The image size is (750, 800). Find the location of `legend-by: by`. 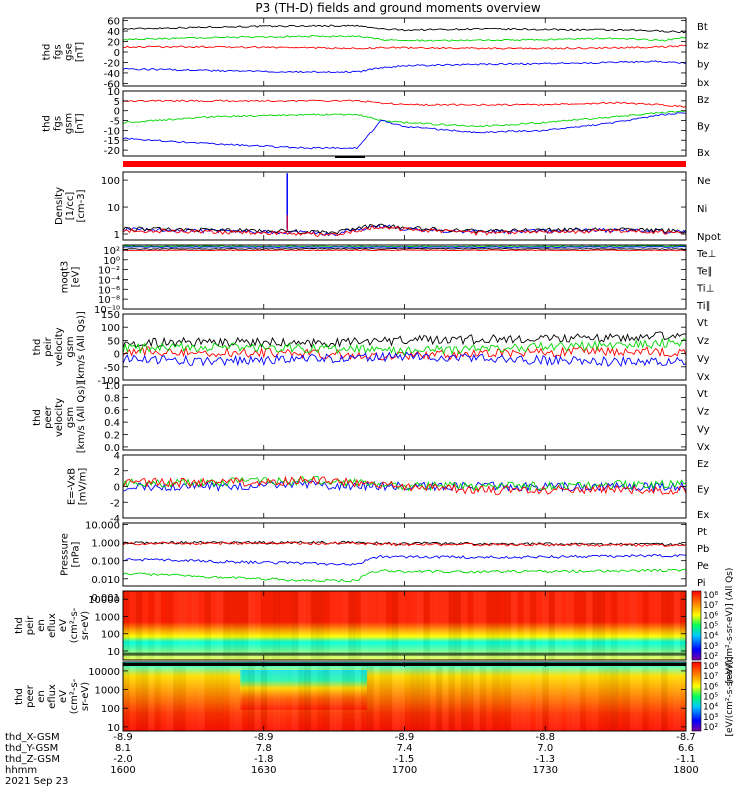

legend-by: by is located at coordinates (703, 64).